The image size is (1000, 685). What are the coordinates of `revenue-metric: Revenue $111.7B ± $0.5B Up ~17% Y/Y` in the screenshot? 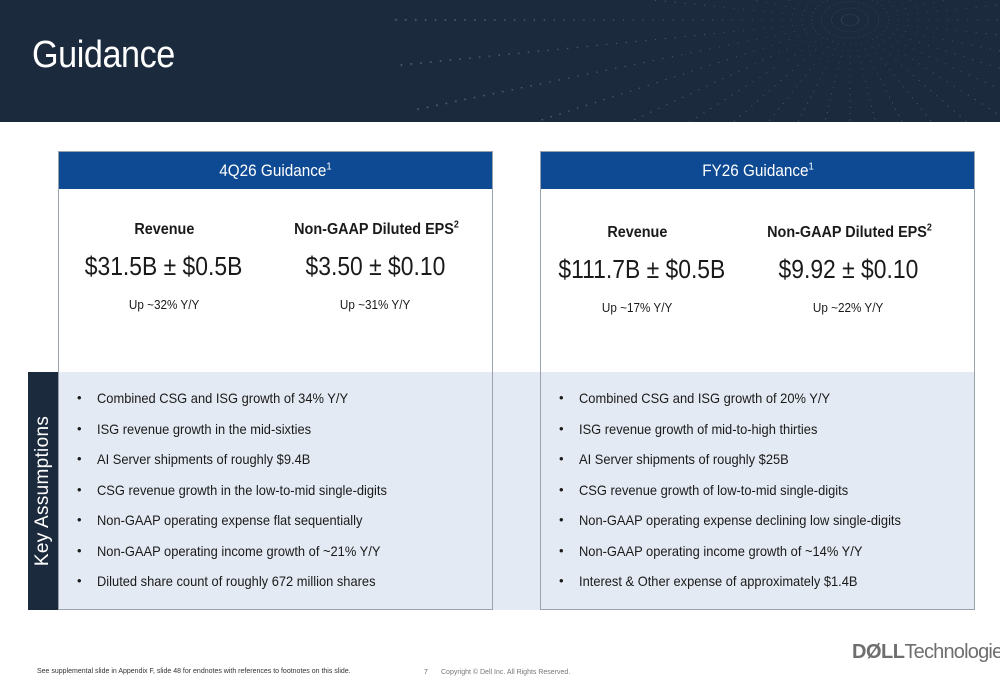 It's located at (637, 269).